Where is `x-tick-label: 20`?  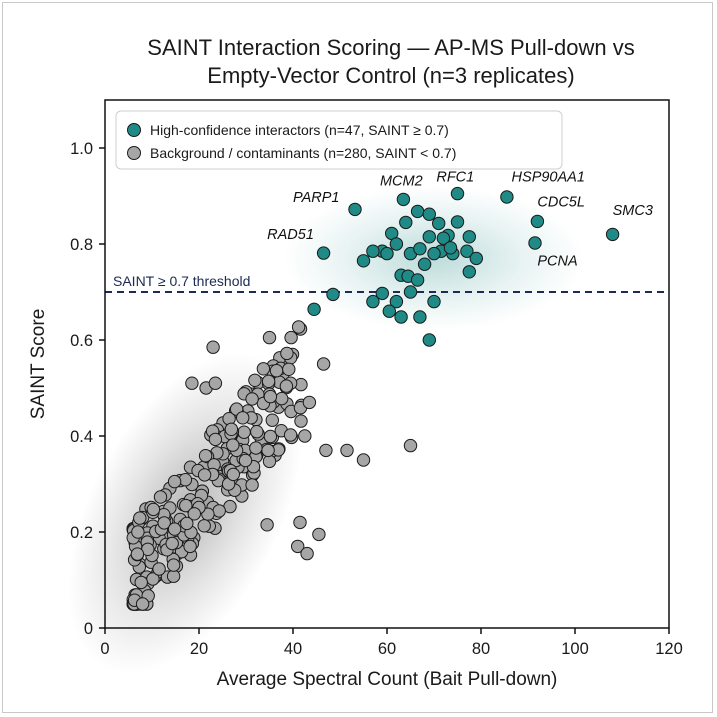
x-tick-label: 20 is located at coordinates (199, 649).